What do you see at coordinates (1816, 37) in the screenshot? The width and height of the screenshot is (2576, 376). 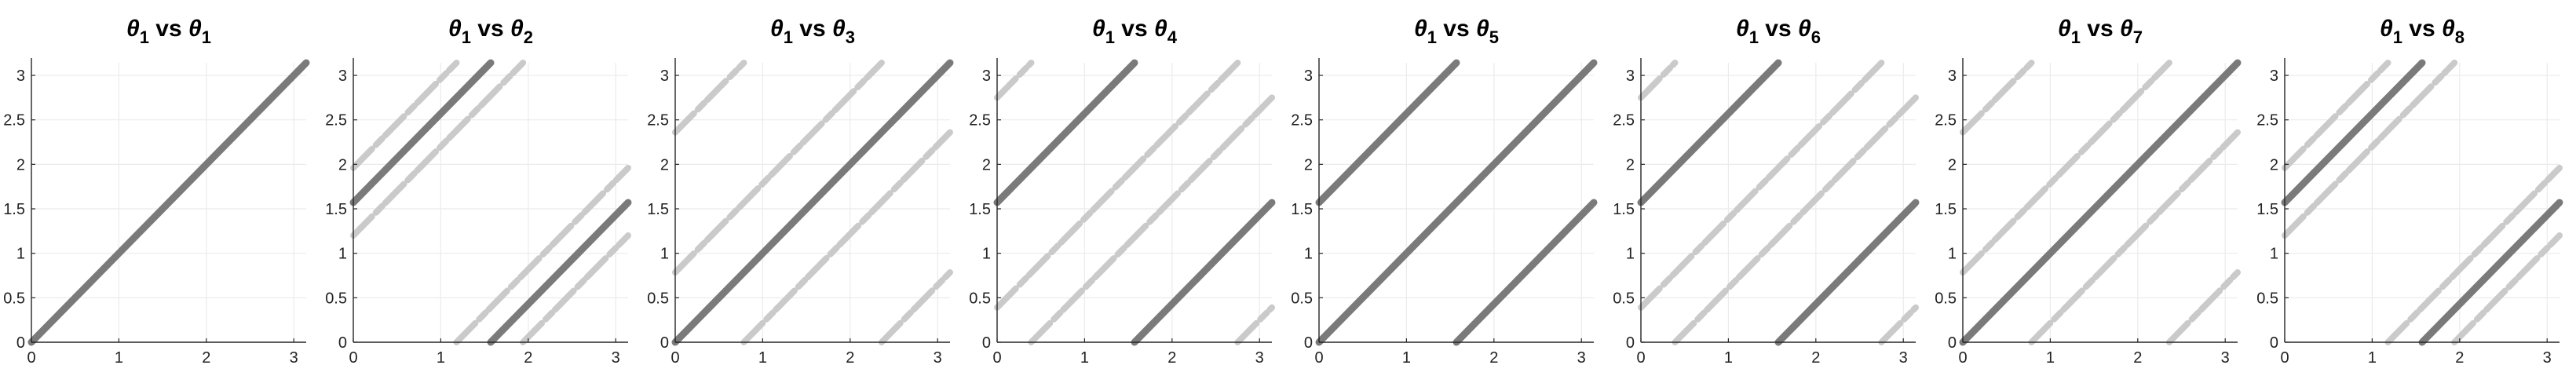 I see `title-subscript: 6` at bounding box center [1816, 37].